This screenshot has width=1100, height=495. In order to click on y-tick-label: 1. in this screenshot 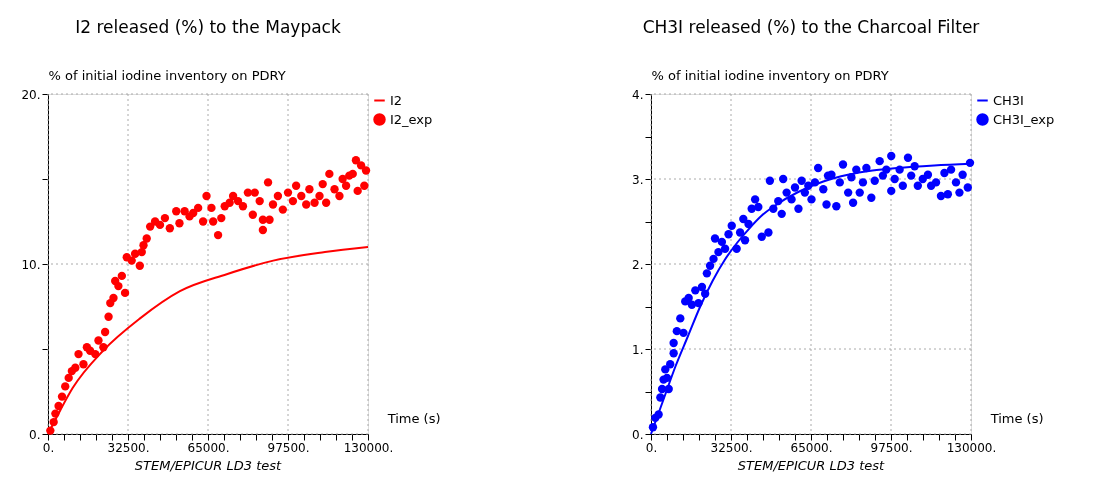, I will do `click(638, 349)`.